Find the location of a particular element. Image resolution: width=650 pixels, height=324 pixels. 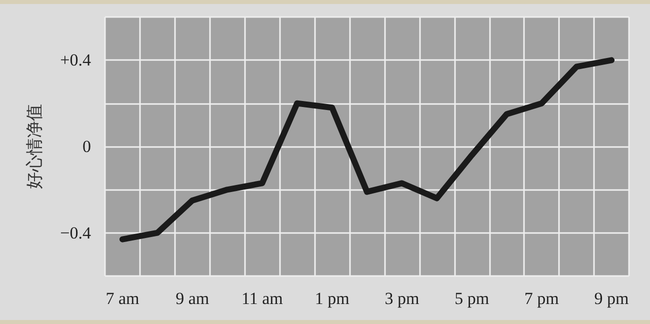

y-tick-label: 0 is located at coordinates (86, 146).